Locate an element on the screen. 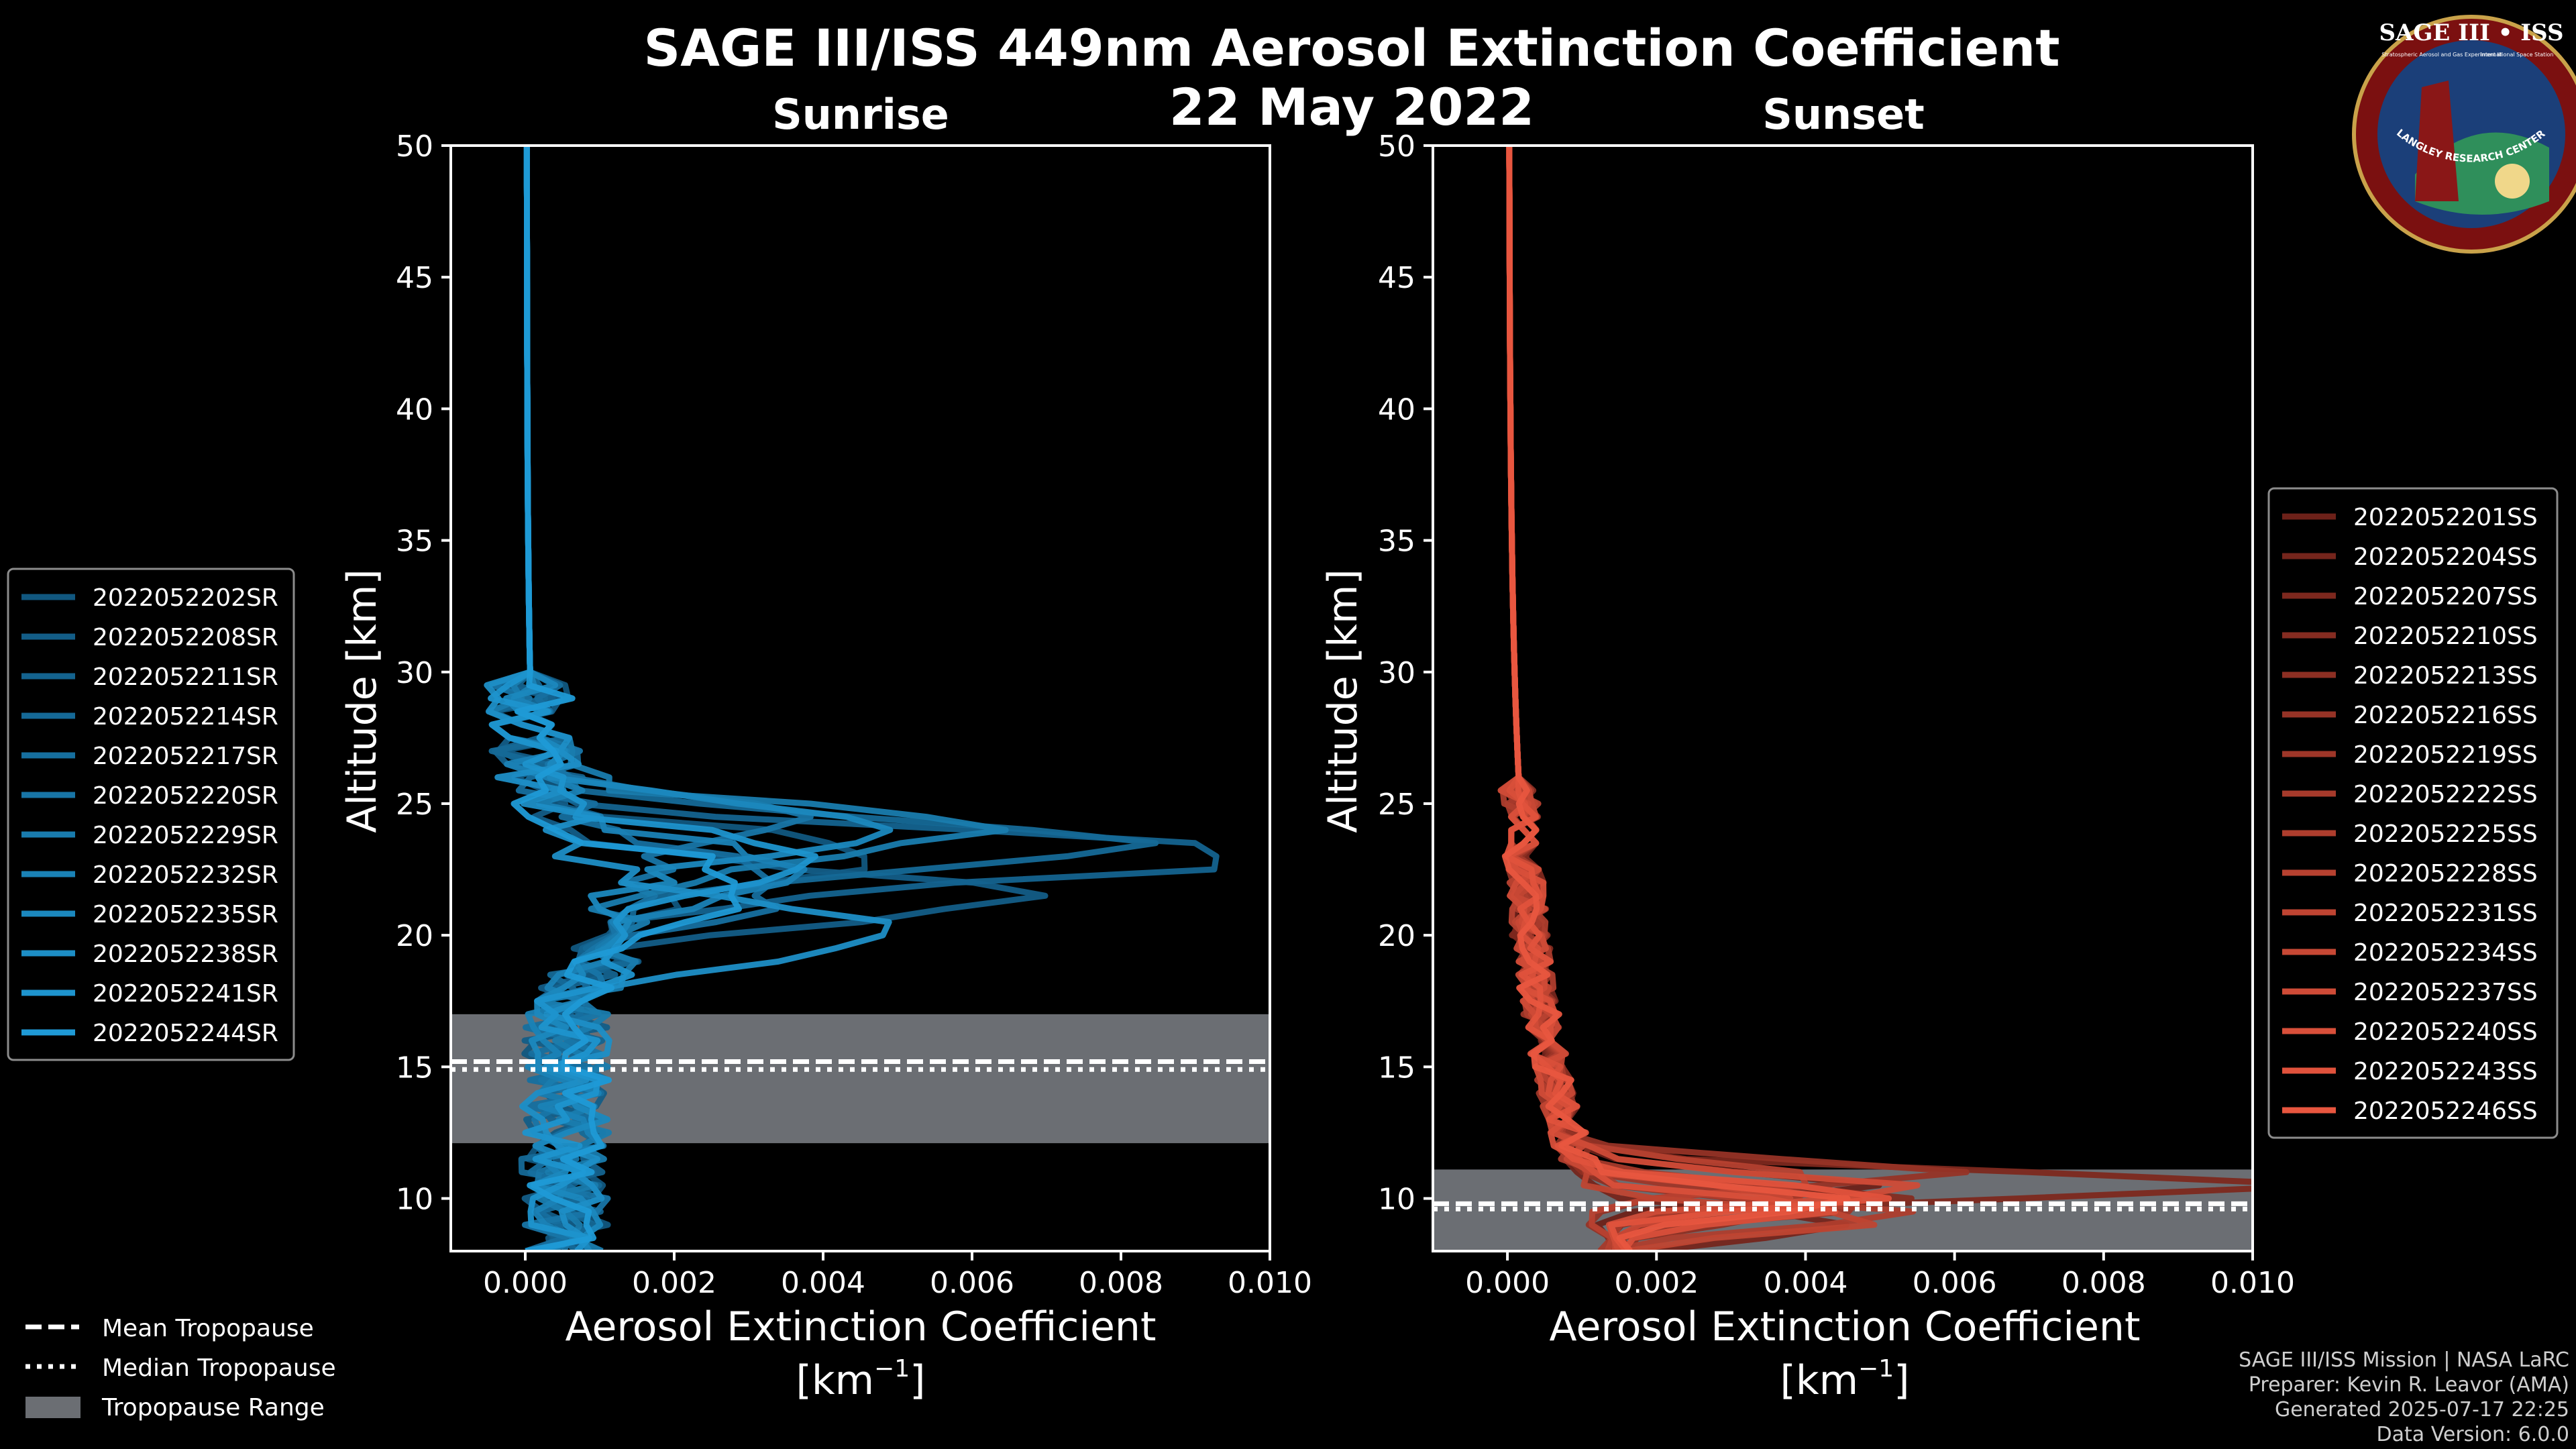 This screenshot has width=2576, height=1449. sunset-xlabel: Aerosol Extinction Coefficient is located at coordinates (1845, 1326).